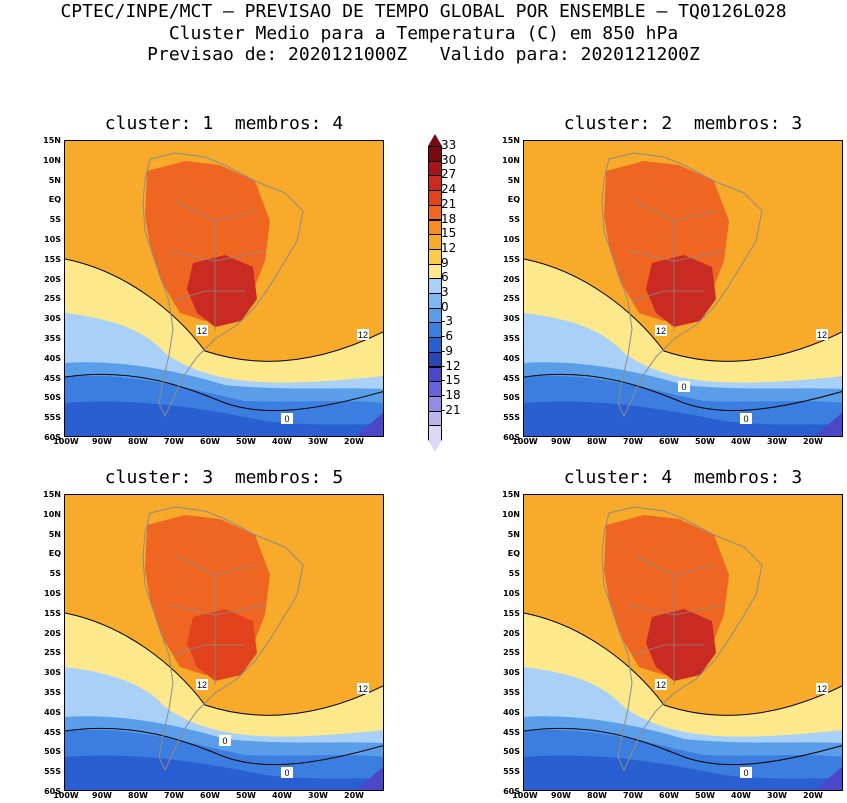 This screenshot has height=803, width=847. What do you see at coordinates (449, 203) in the screenshot?
I see `colorbar-label: 21` at bounding box center [449, 203].